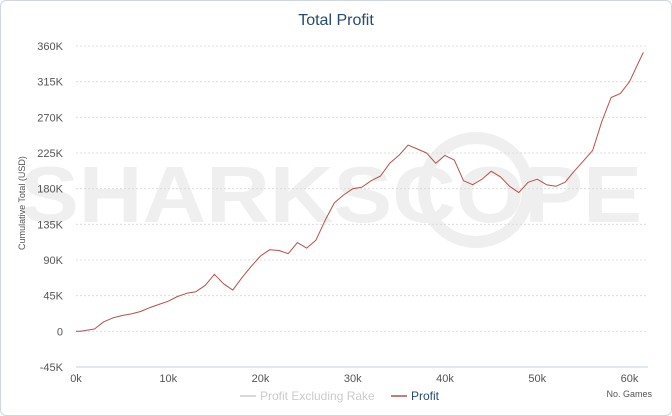  I want to click on chart-title: Total Profit, so click(336, 20).